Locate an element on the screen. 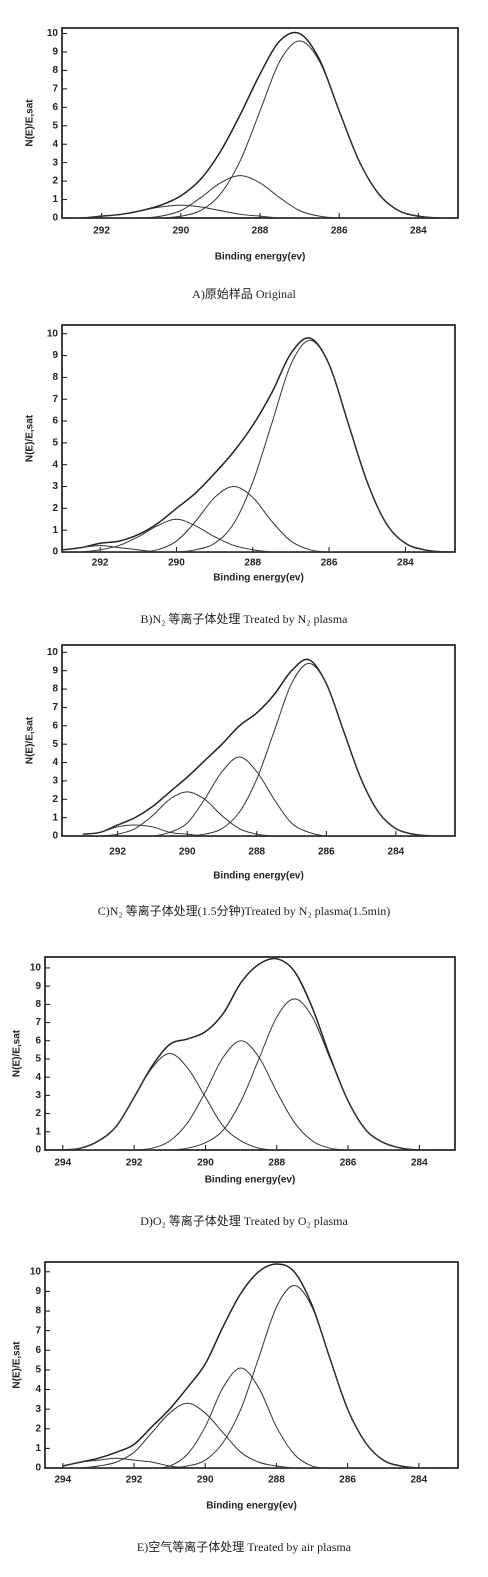 The width and height of the screenshot is (488, 1577). caption: A)原始样品 Original is located at coordinates (244, 293).